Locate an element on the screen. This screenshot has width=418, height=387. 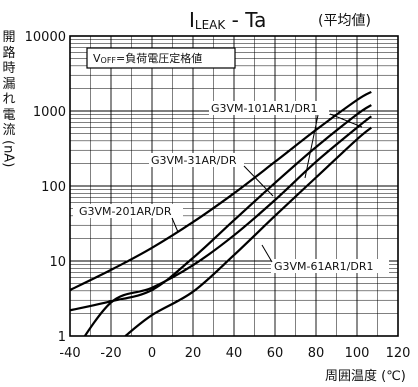
y-axis-label: 開 路 時 漏 れ 電 流 (nA) is located at coordinates (9, 98).